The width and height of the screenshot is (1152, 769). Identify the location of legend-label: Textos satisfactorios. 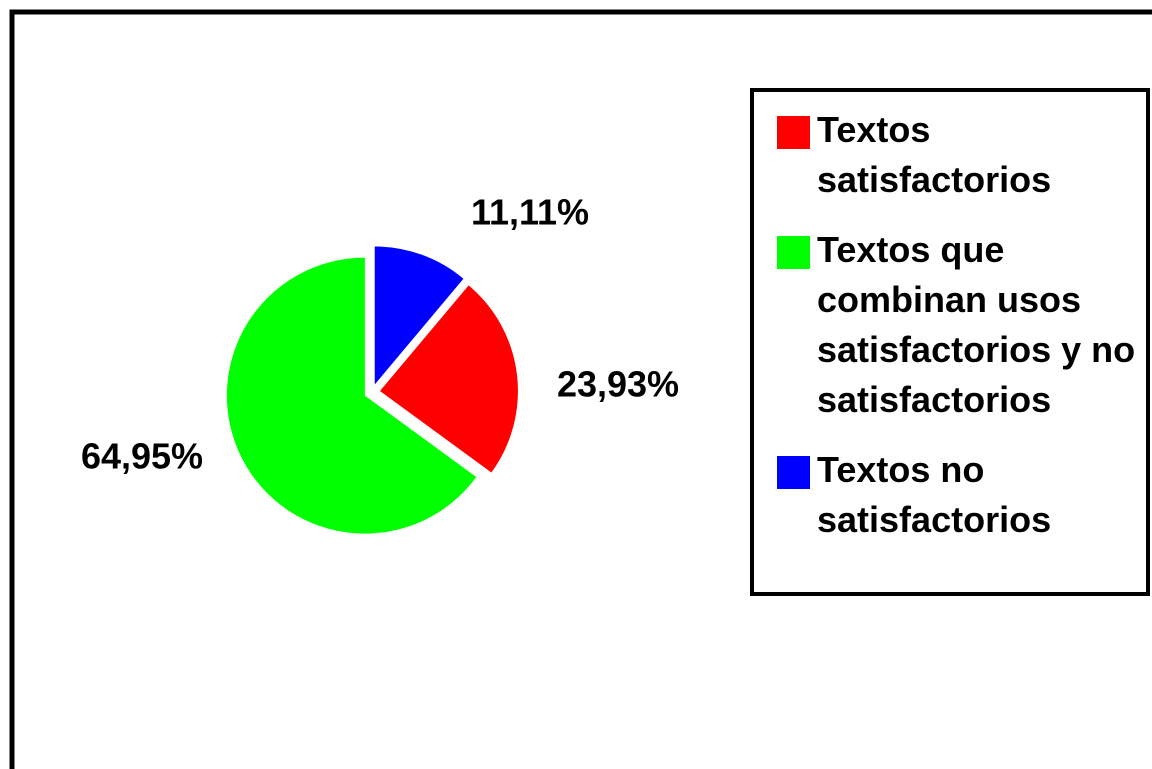
(934, 154).